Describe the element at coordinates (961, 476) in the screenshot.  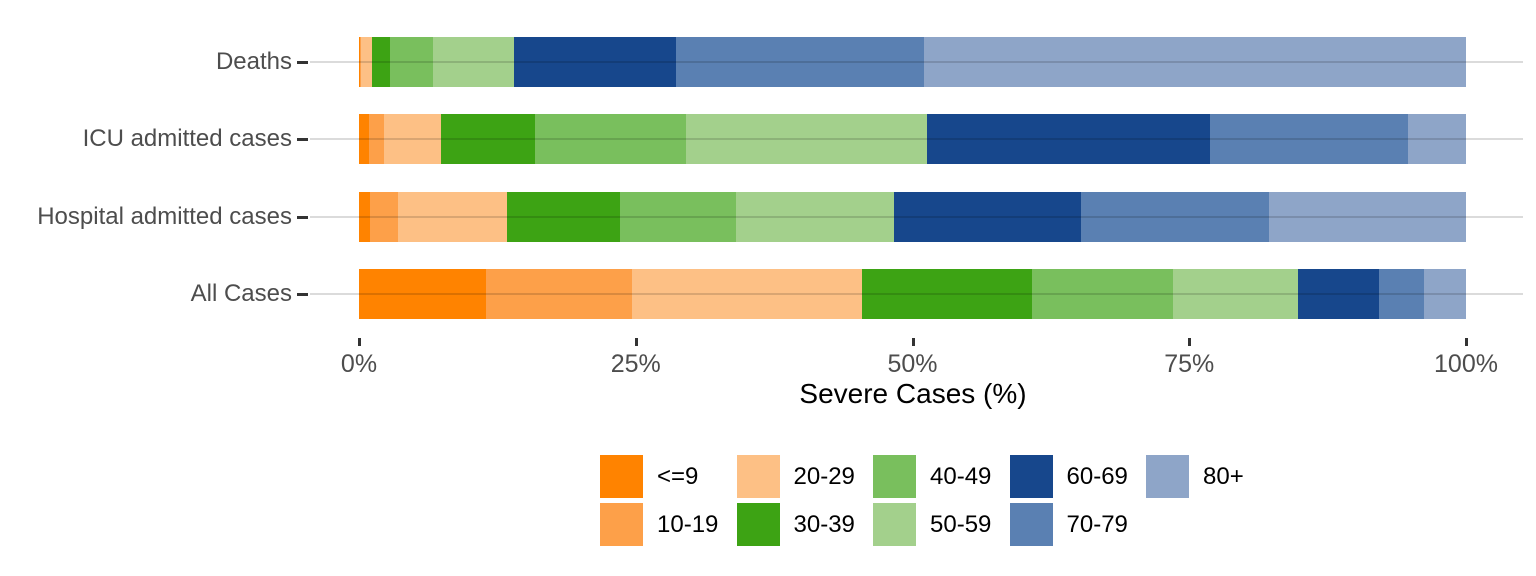
I see `legend-label: 40-49` at that location.